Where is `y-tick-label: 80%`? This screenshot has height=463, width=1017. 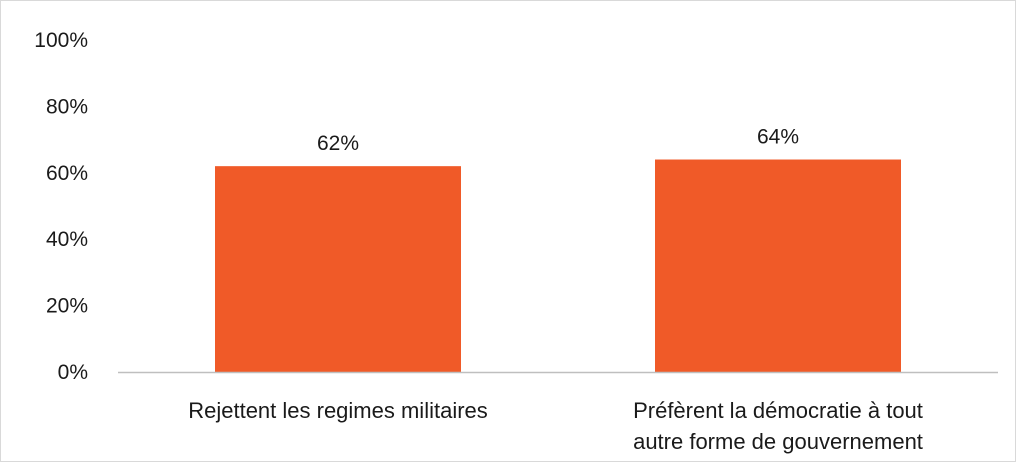 y-tick-label: 80% is located at coordinates (67, 106).